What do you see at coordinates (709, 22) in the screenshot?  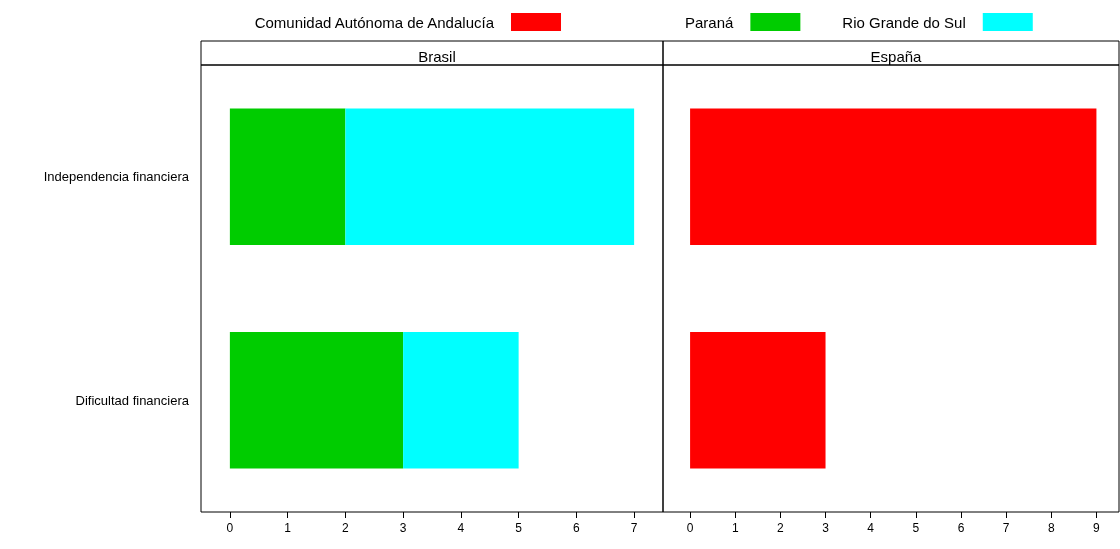 I see `legend-label: Paraná` at bounding box center [709, 22].